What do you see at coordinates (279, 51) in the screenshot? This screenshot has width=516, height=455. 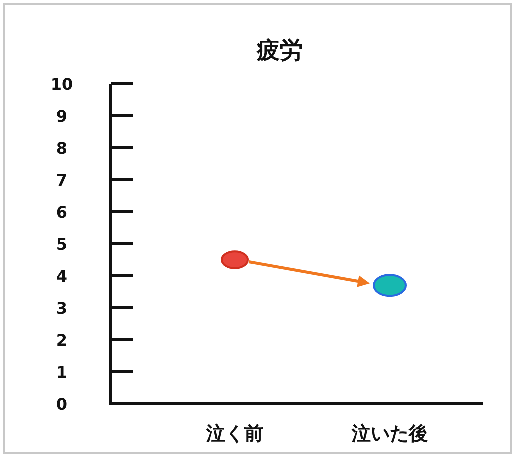 I see `chart-title: 疲労` at bounding box center [279, 51].